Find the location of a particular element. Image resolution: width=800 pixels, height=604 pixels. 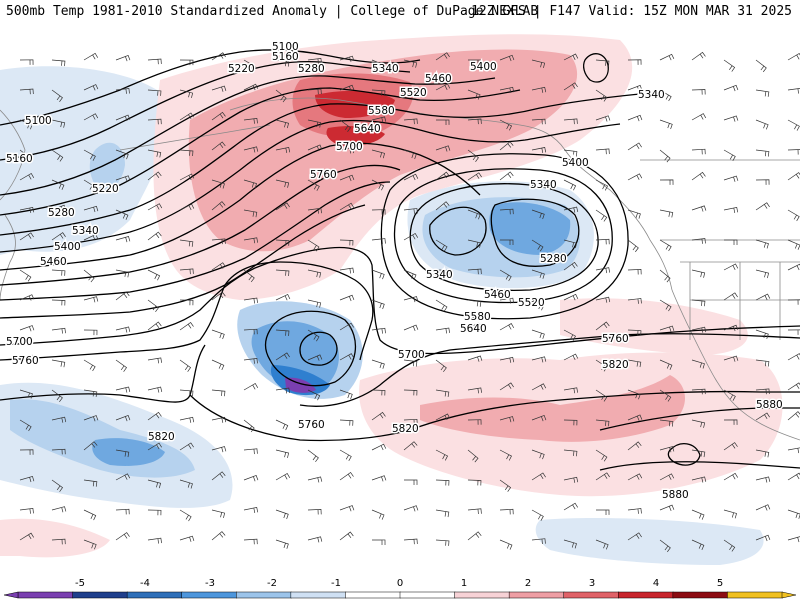

warm-region-east is located at coordinates (654, 326).